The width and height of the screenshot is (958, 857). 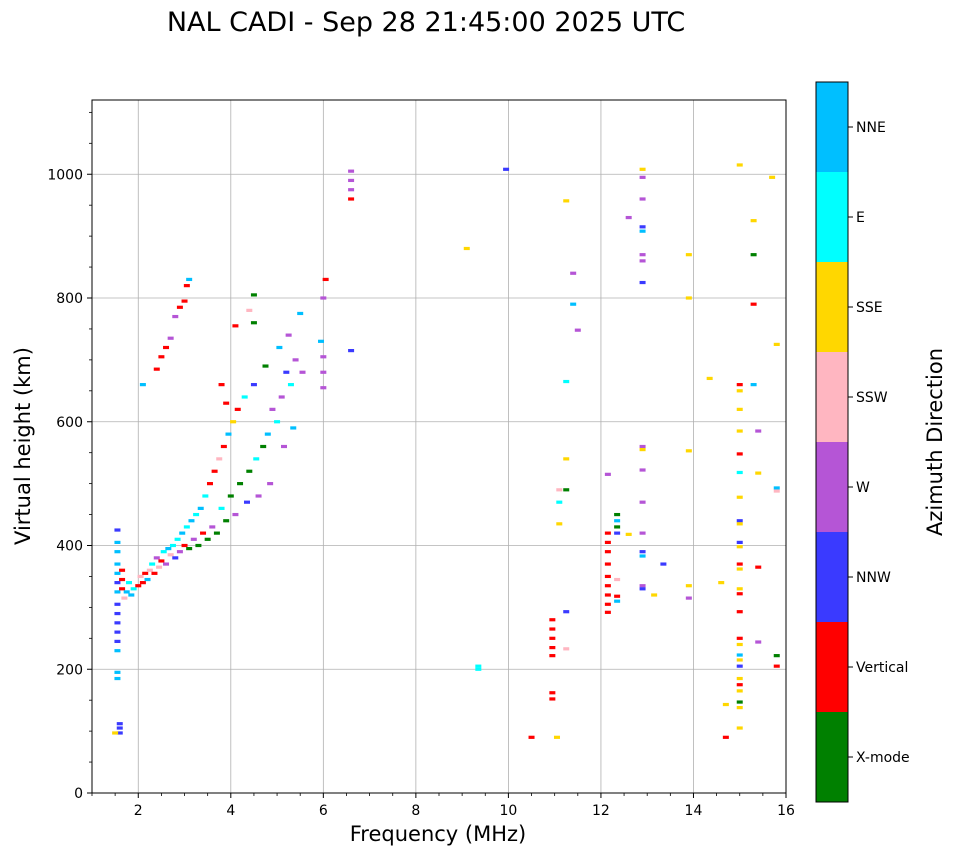 What do you see at coordinates (869, 308) in the screenshot?
I see `colorbar-tick-label: SSE` at bounding box center [869, 308].